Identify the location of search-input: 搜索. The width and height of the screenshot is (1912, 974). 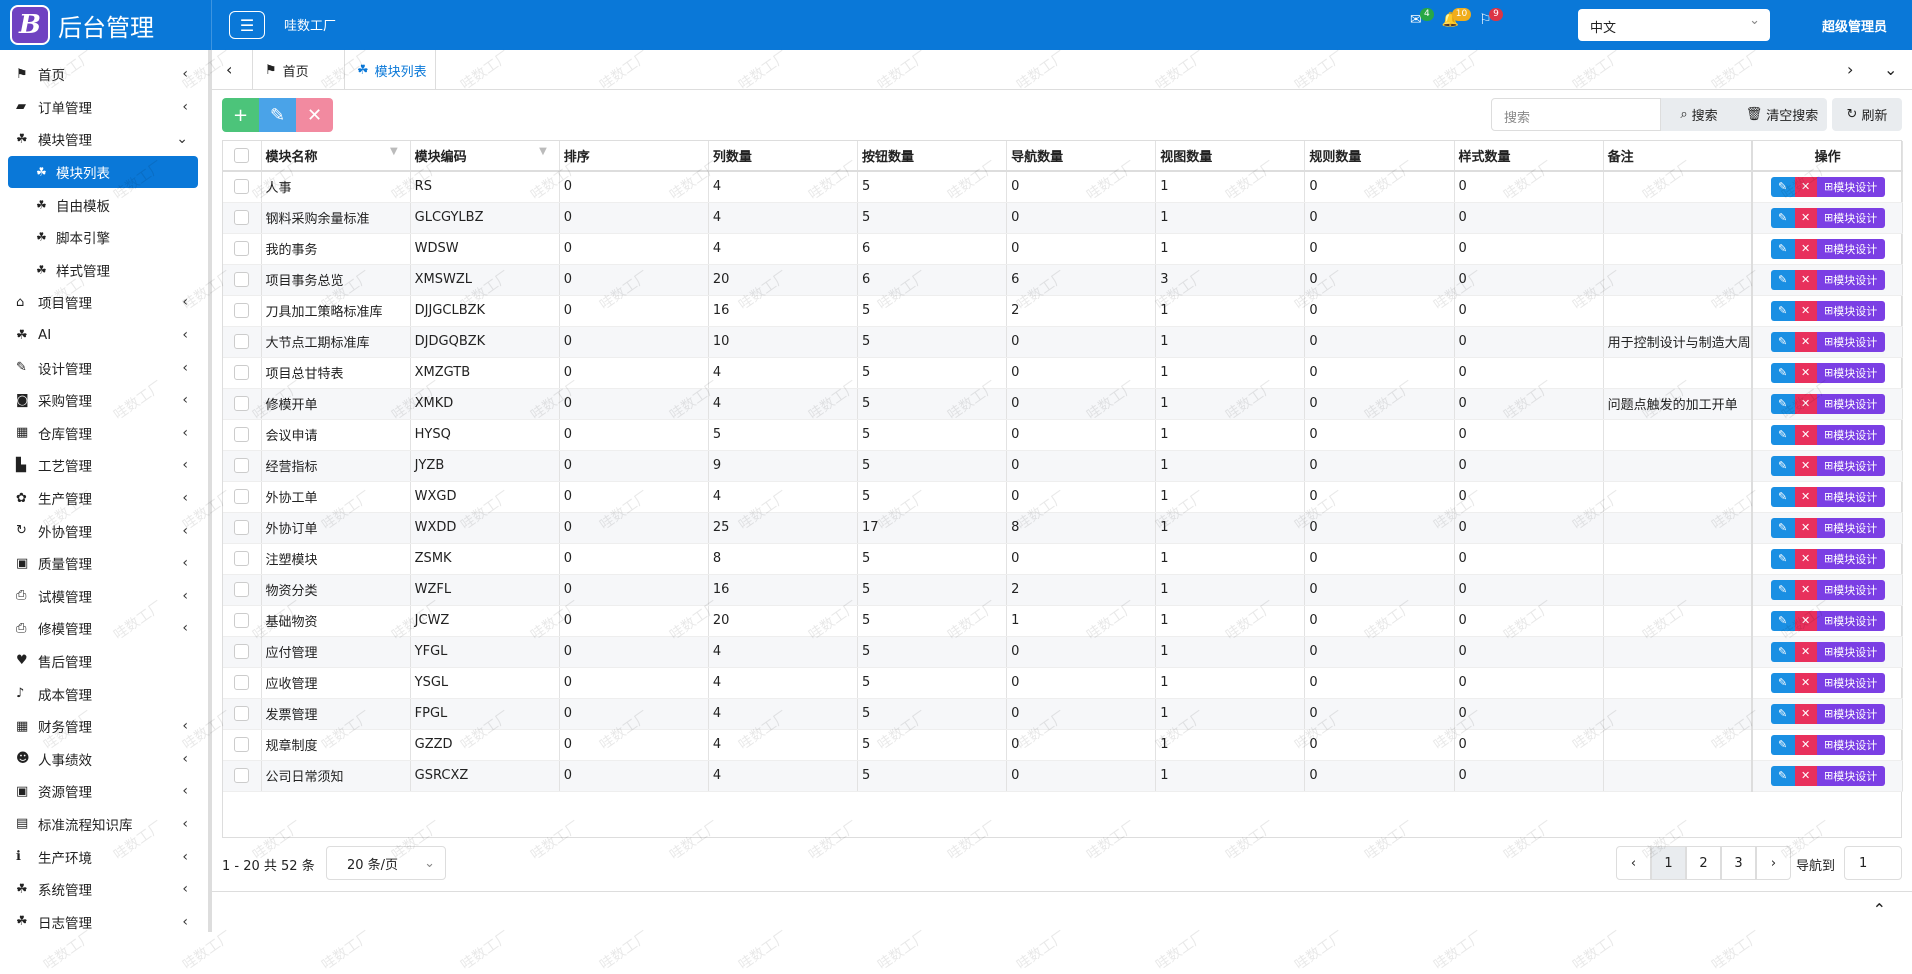
(1576, 114).